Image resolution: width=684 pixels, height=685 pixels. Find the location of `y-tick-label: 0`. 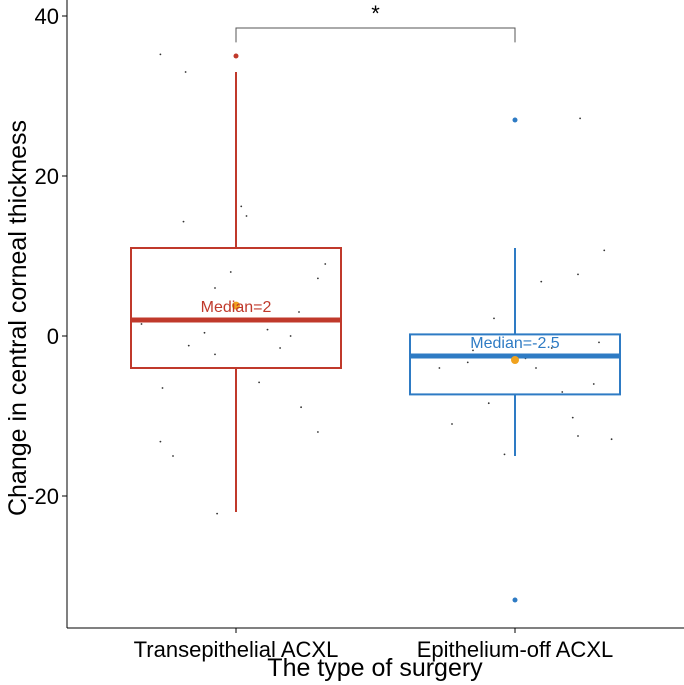

y-tick-label: 0 is located at coordinates (53, 336).